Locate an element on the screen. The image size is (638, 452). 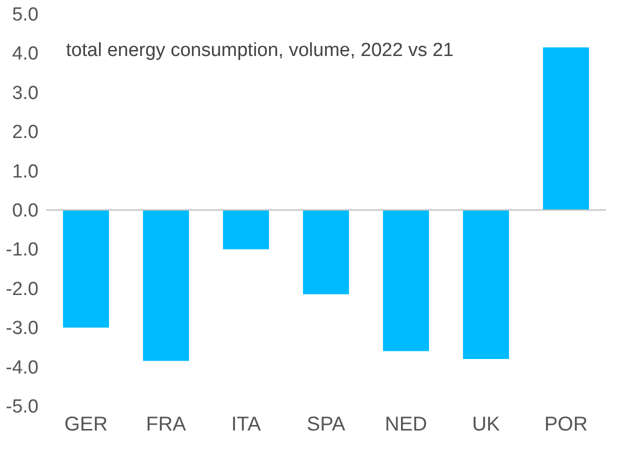
y-tick-label: 5.0 is located at coordinates (25, 15).